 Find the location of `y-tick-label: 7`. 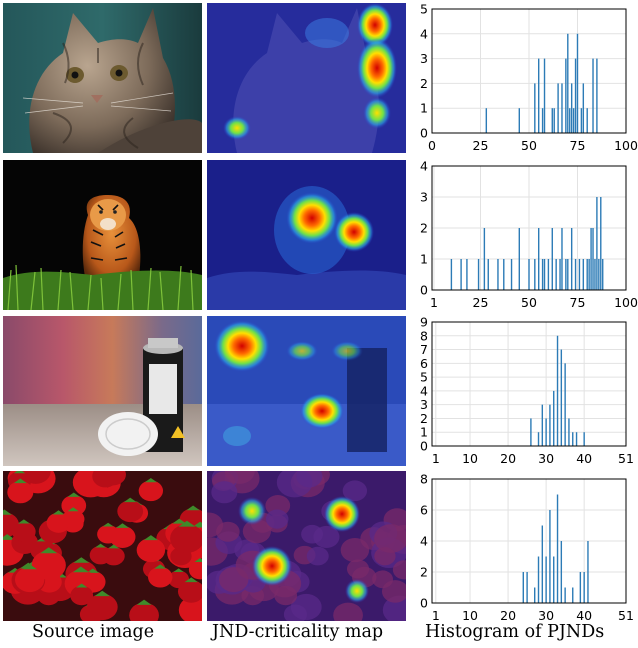

y-tick-label: 7 is located at coordinates (424, 349).